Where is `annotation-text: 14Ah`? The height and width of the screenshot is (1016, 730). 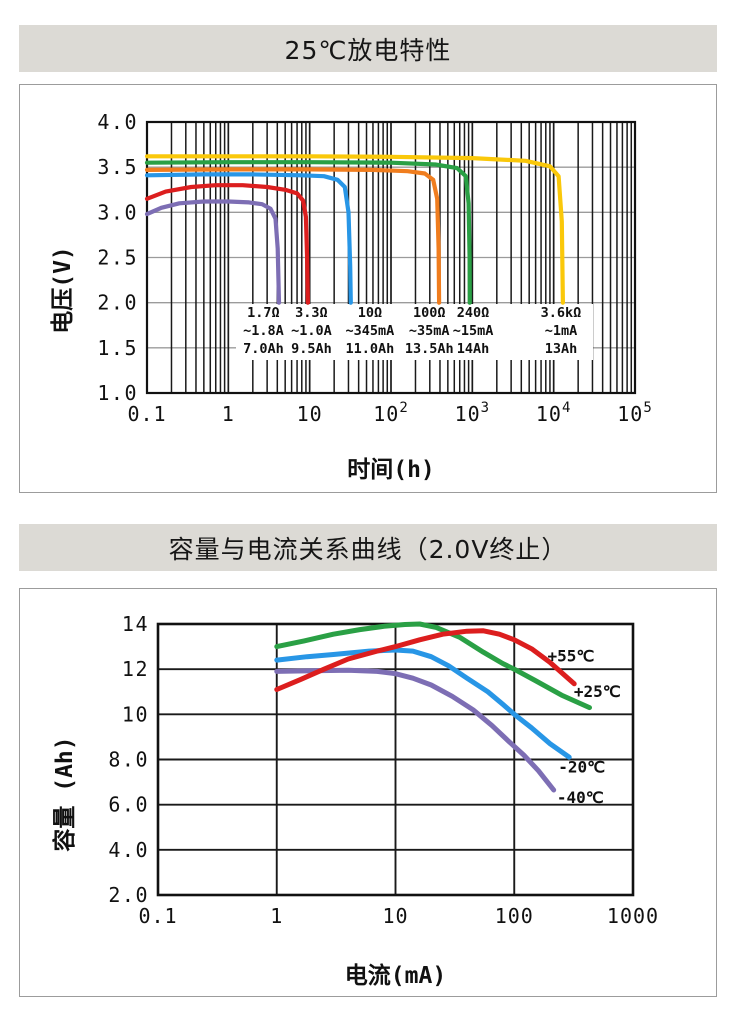
annotation-text: 14Ah is located at coordinates (473, 349).